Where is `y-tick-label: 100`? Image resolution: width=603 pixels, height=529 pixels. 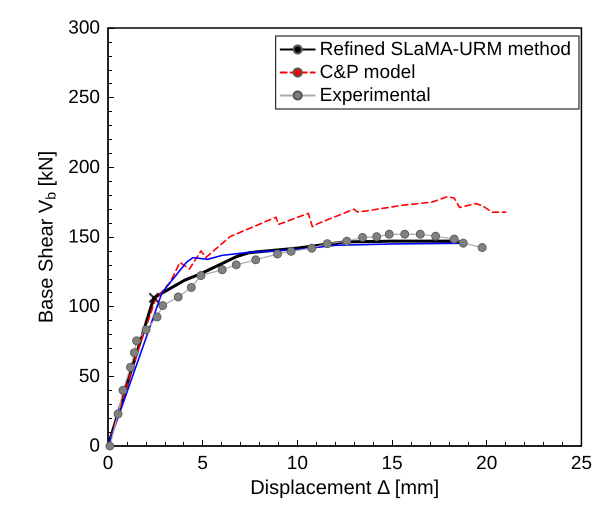
y-tick-label: 100 is located at coordinates (84, 307).